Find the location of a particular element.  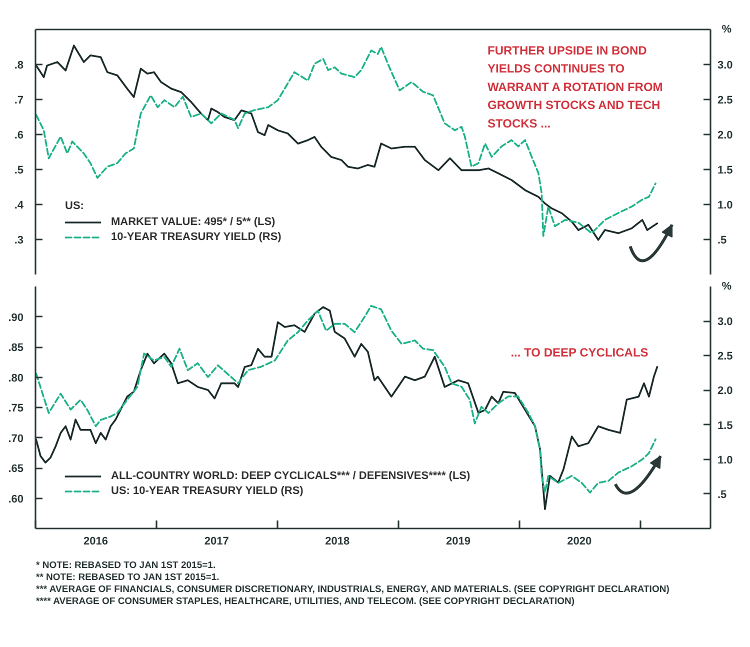

x-tick-label: 2018 is located at coordinates (337, 542).